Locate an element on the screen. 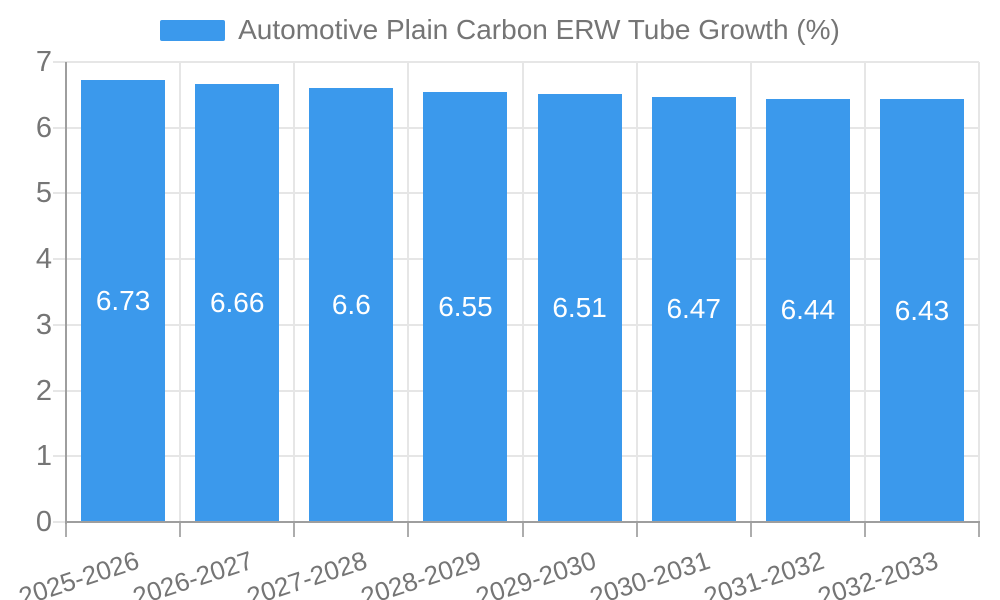  bar-value-label: 6.55 is located at coordinates (465, 306).